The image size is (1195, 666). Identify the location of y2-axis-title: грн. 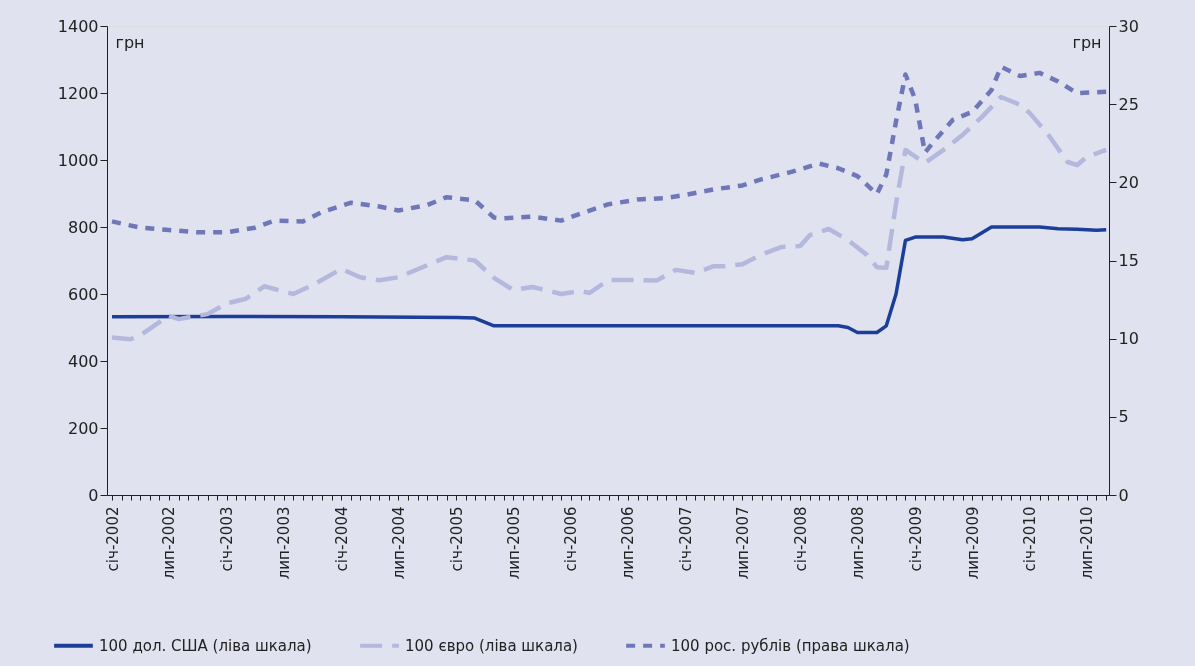
(1087, 42).